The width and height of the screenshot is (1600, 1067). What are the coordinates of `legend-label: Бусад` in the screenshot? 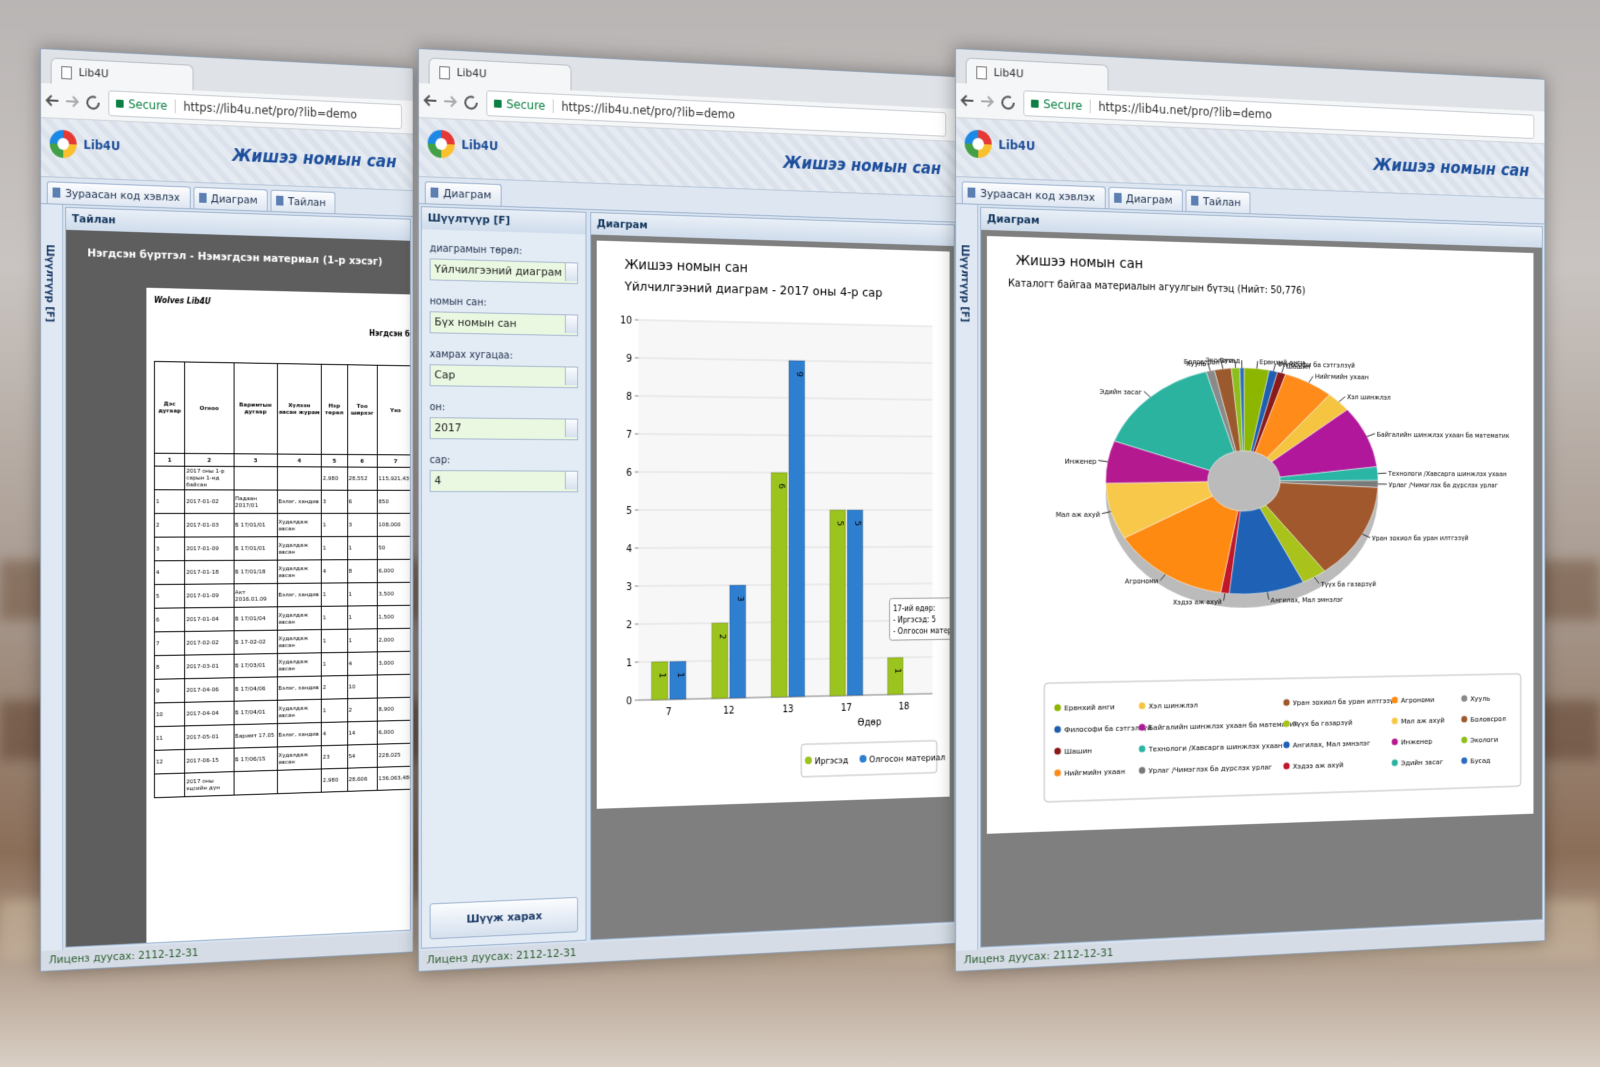 It's located at (1480, 760).